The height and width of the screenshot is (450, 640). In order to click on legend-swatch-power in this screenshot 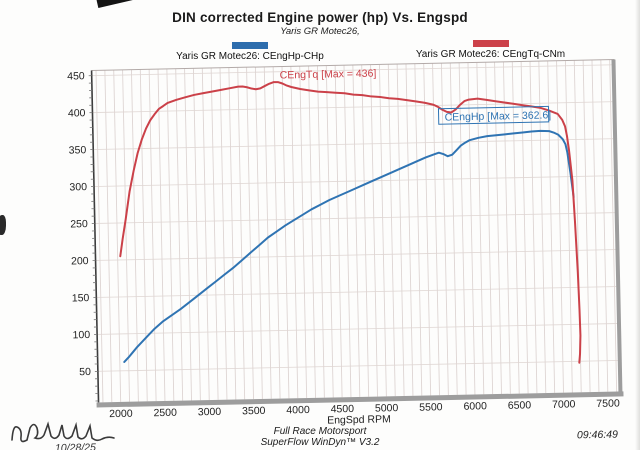, I will do `click(250, 45)`.